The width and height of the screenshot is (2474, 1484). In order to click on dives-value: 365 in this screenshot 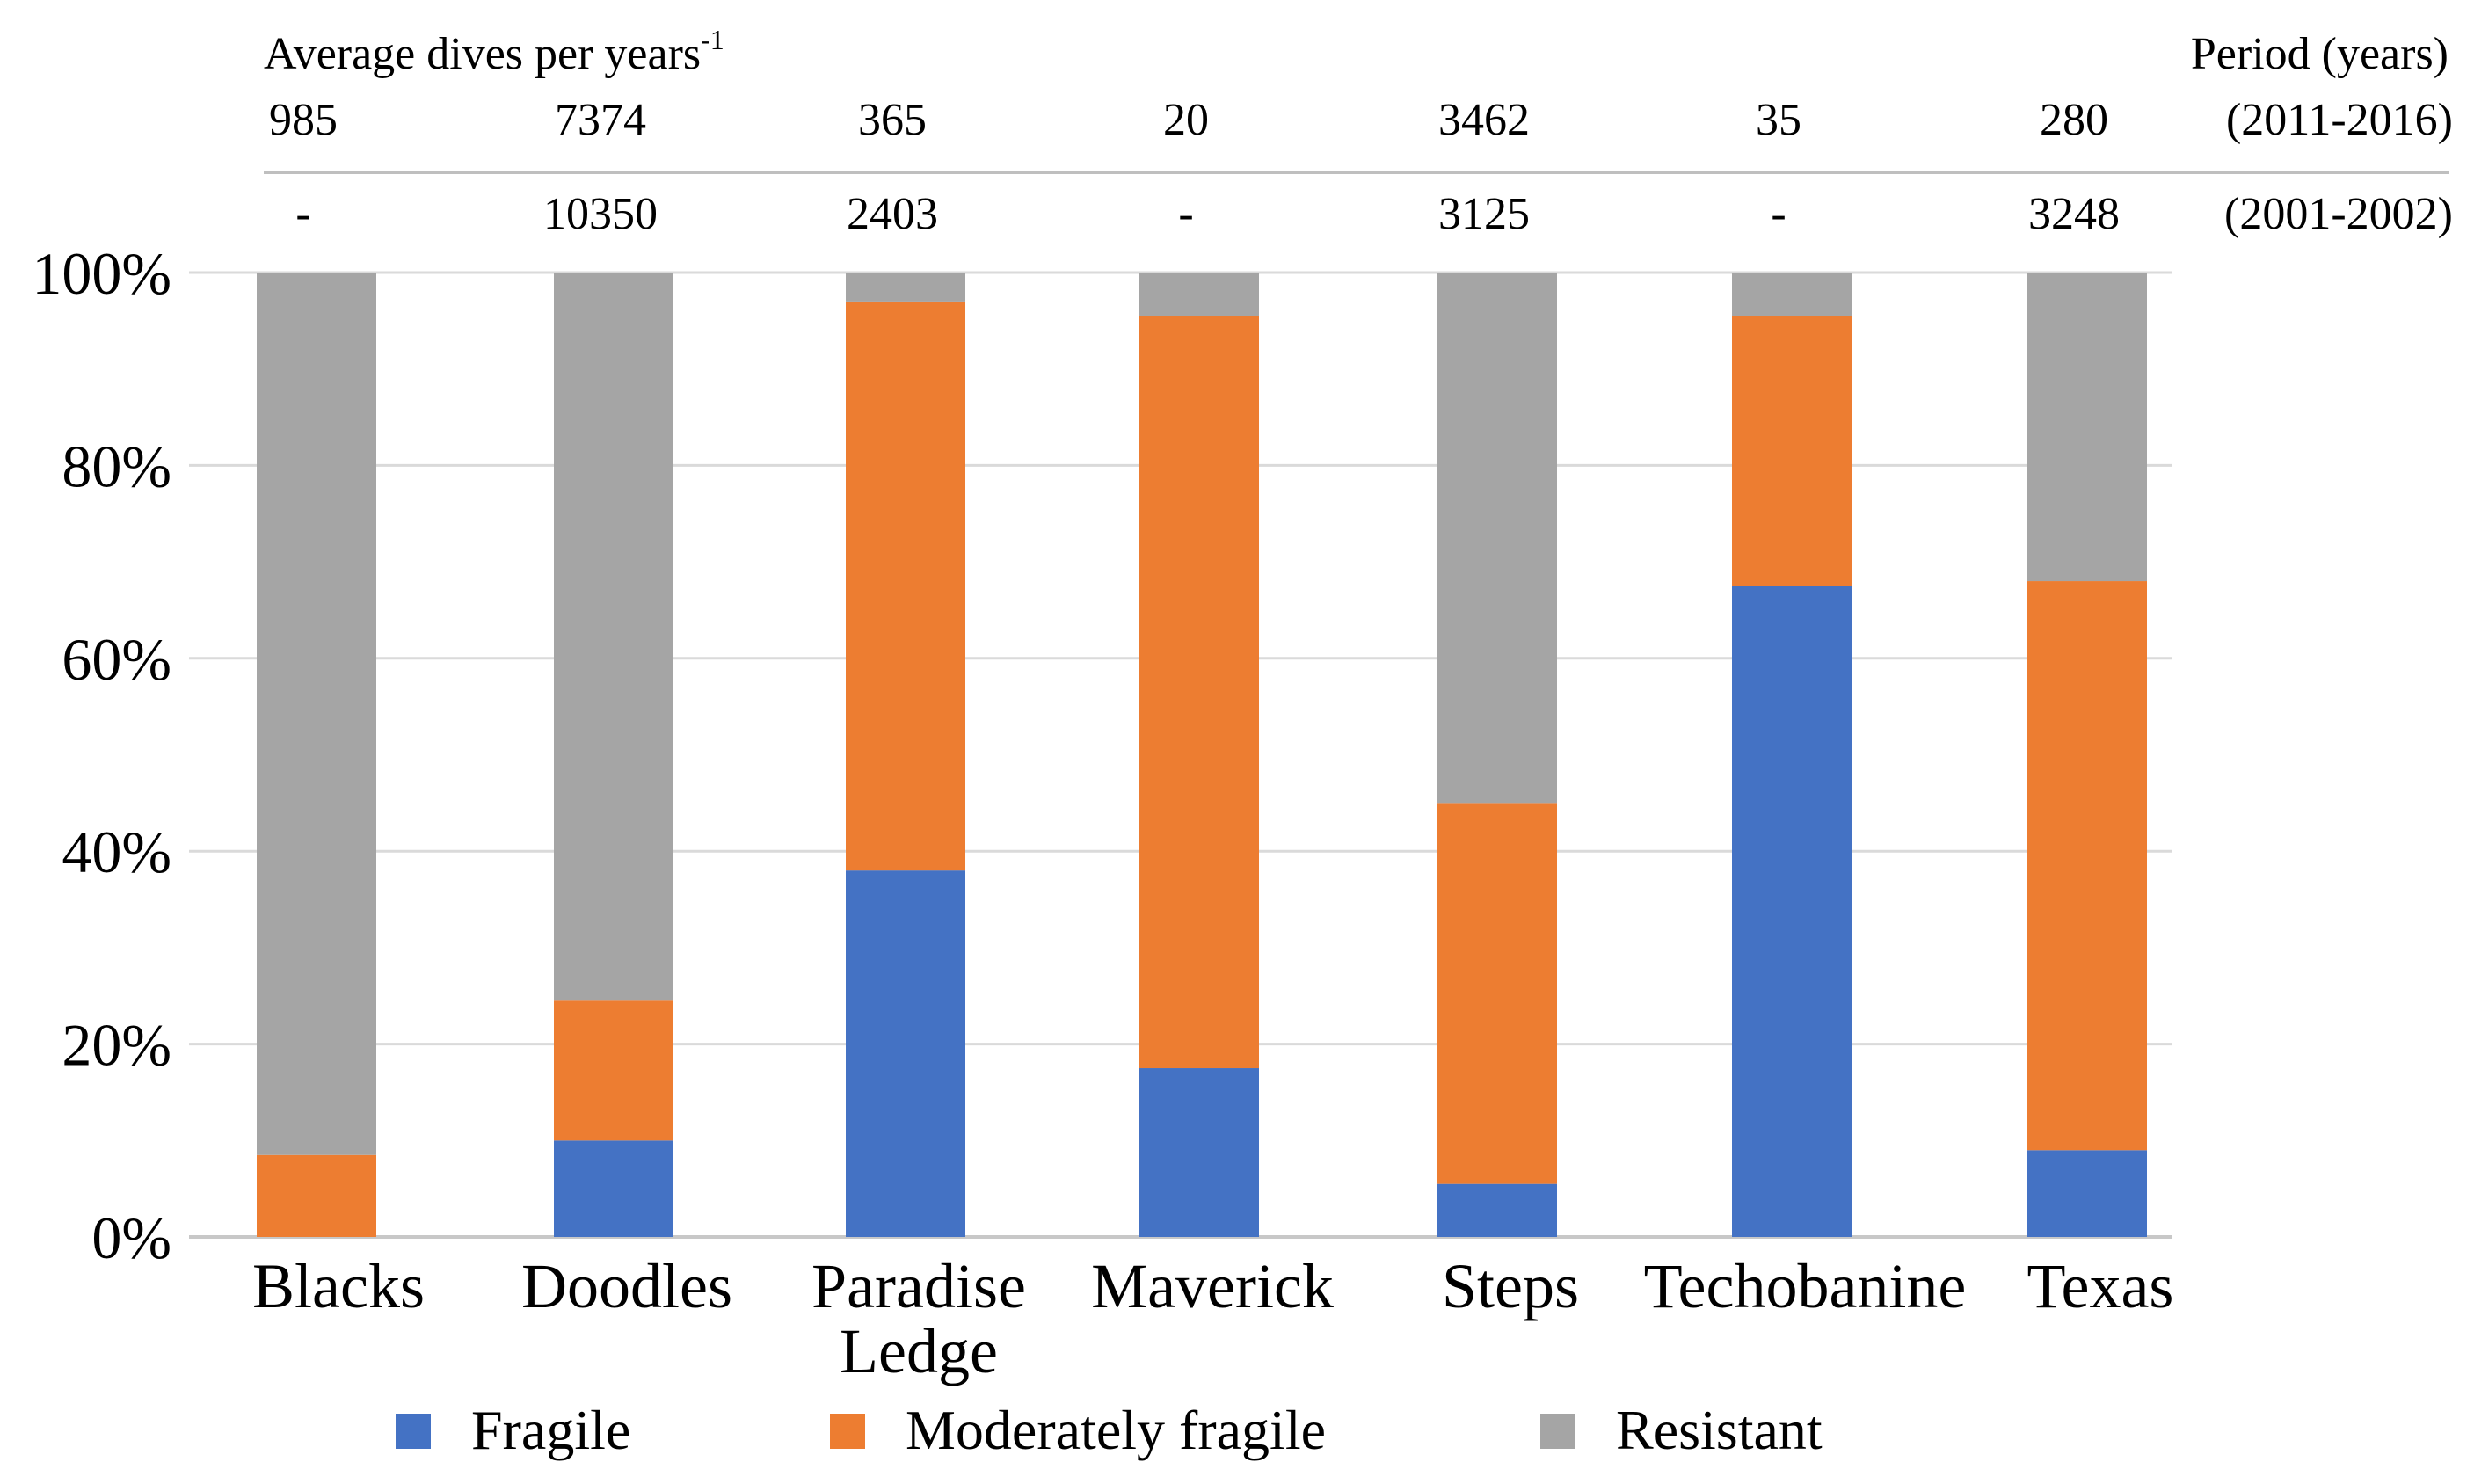, I will do `click(893, 120)`.